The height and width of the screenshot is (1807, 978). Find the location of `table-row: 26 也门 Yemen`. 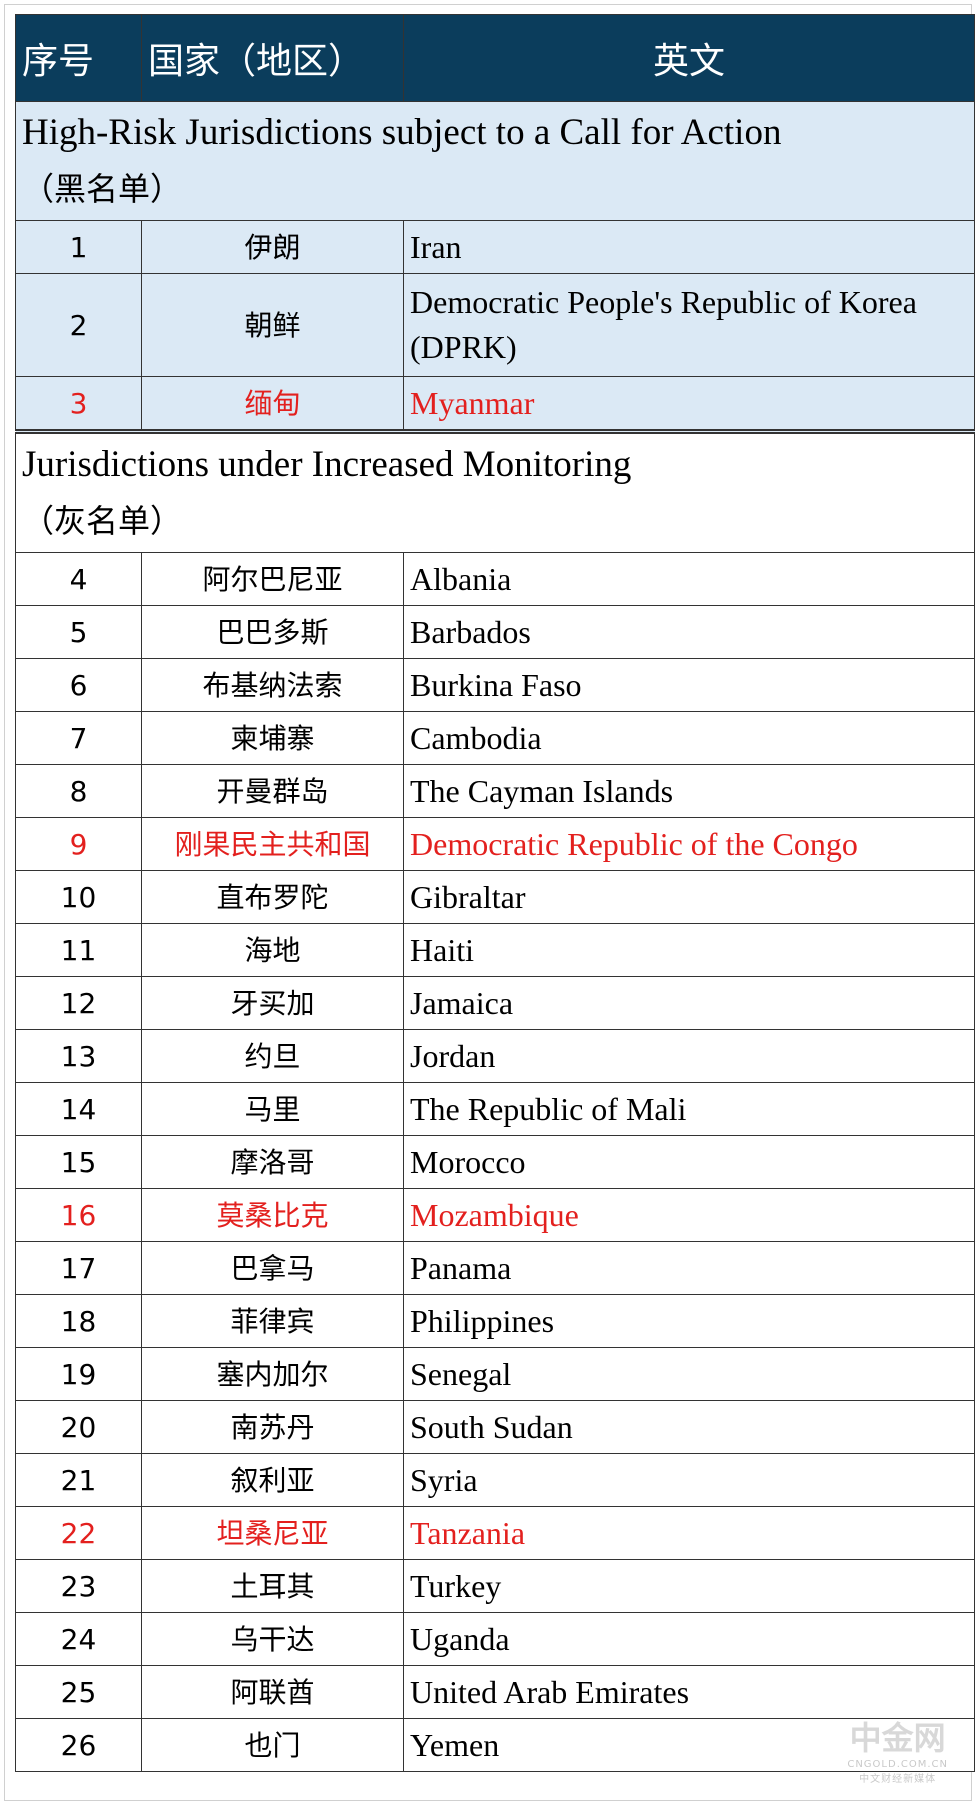

table-row: 26 也门 Yemen is located at coordinates (495, 1745).